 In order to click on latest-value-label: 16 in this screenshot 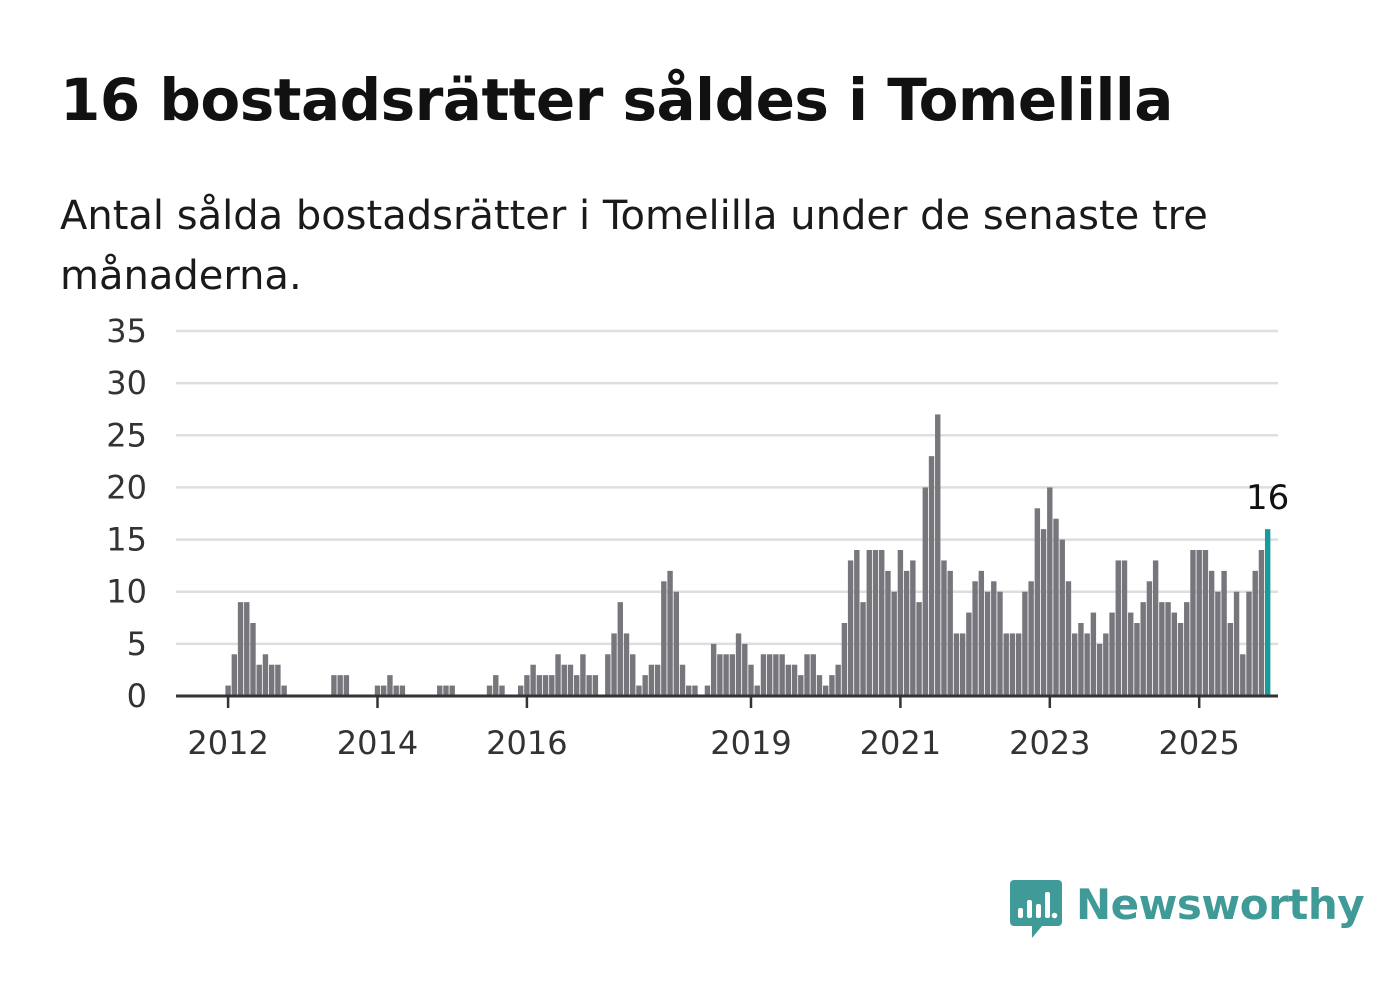, I will do `click(1267, 498)`.